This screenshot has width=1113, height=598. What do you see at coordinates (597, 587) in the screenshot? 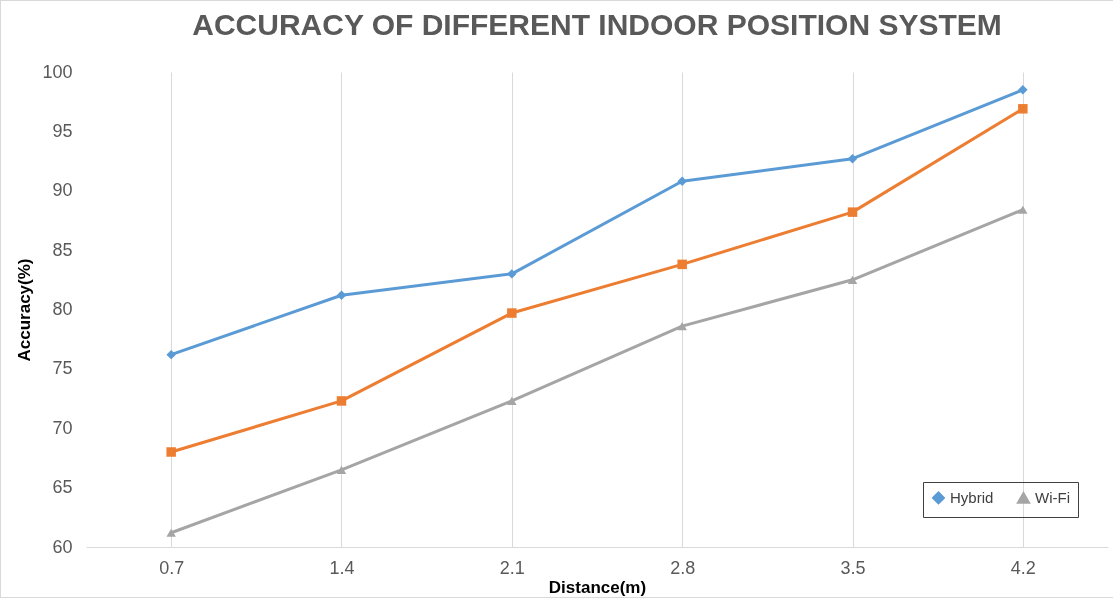
I see `x-axis-title: Distance(m)` at bounding box center [597, 587].